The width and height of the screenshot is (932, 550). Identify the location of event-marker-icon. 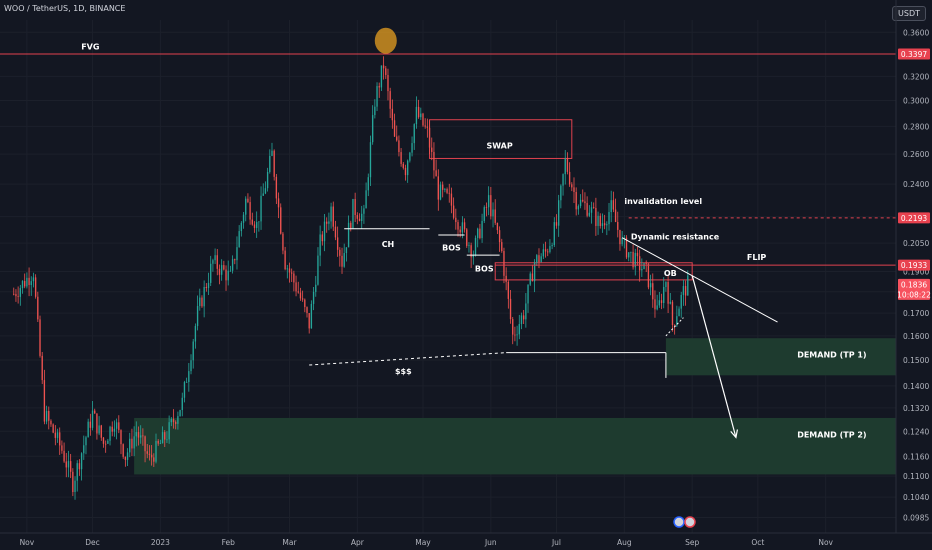
(679, 522).